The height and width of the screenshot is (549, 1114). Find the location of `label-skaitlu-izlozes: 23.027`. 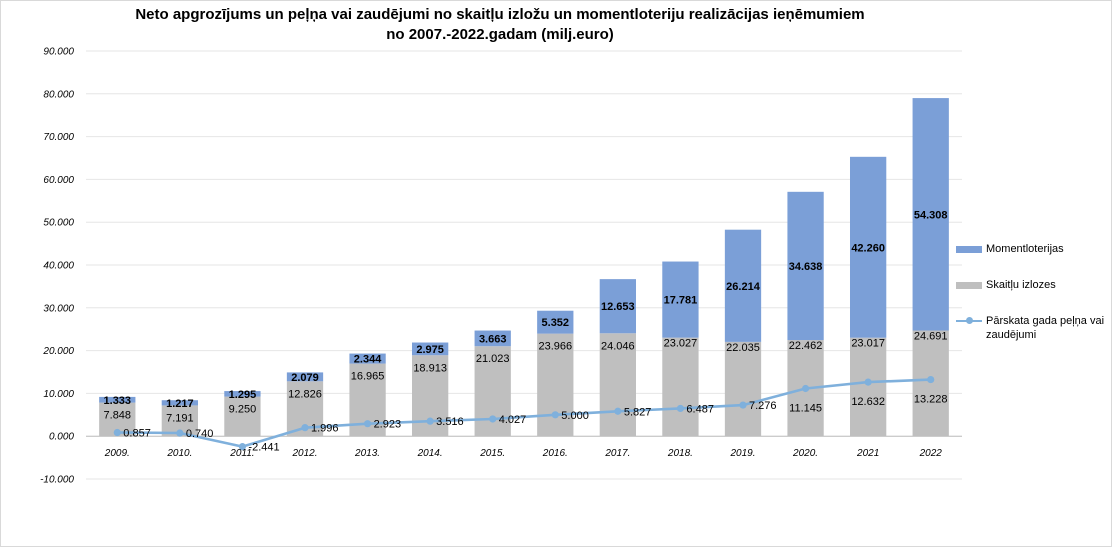

label-skaitlu-izlozes: 23.027 is located at coordinates (681, 344).